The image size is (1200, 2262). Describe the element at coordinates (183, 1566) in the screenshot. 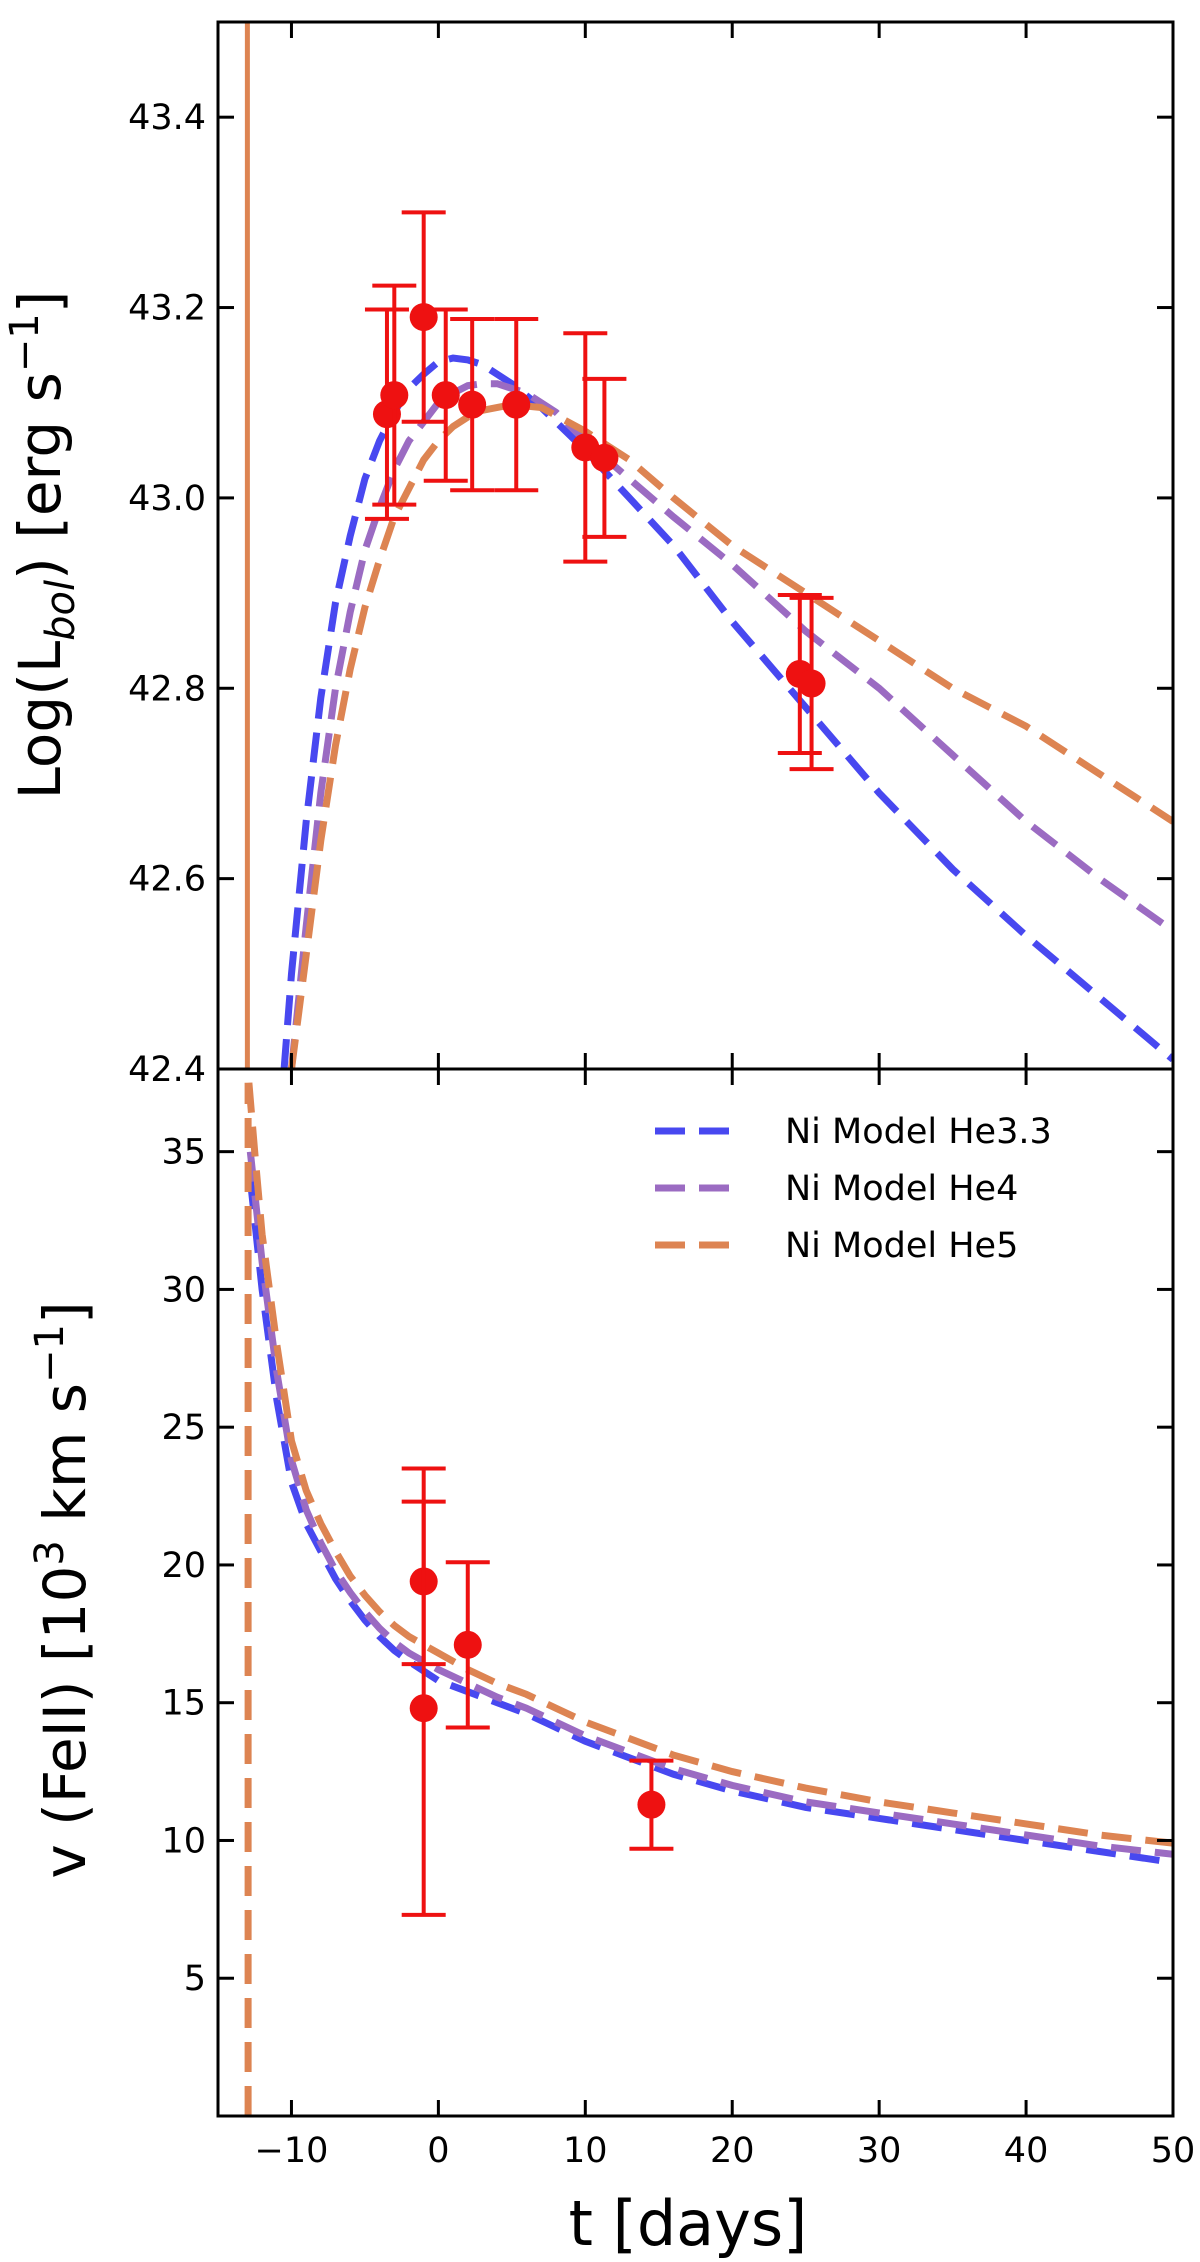

I see `y-tick-label: 20` at that location.